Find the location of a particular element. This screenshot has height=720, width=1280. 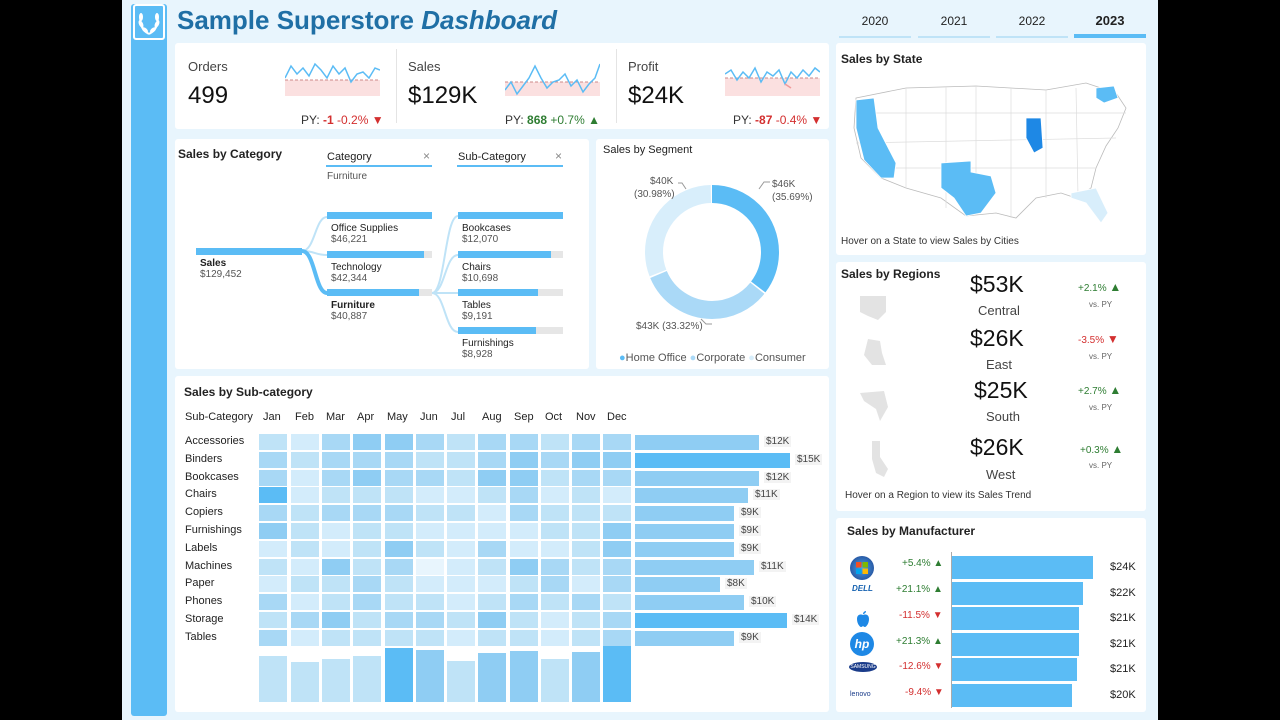

root-bar is located at coordinates (249, 251).